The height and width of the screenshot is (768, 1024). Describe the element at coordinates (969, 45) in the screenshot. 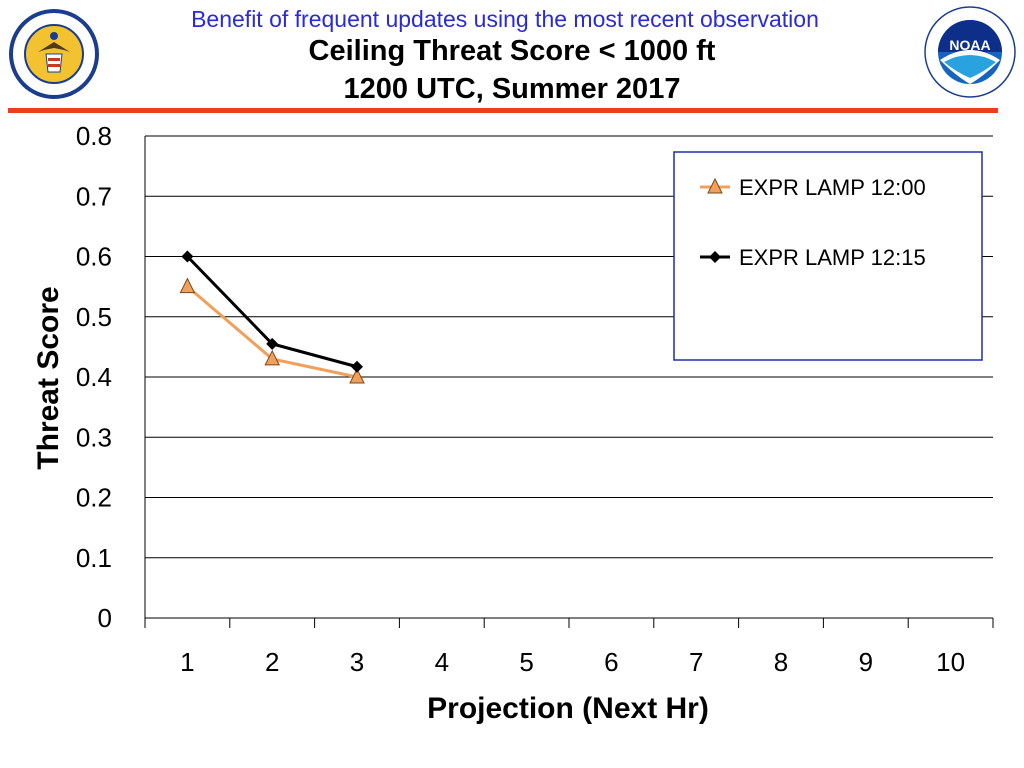

I see `noaa-wordmark: NOAA` at that location.